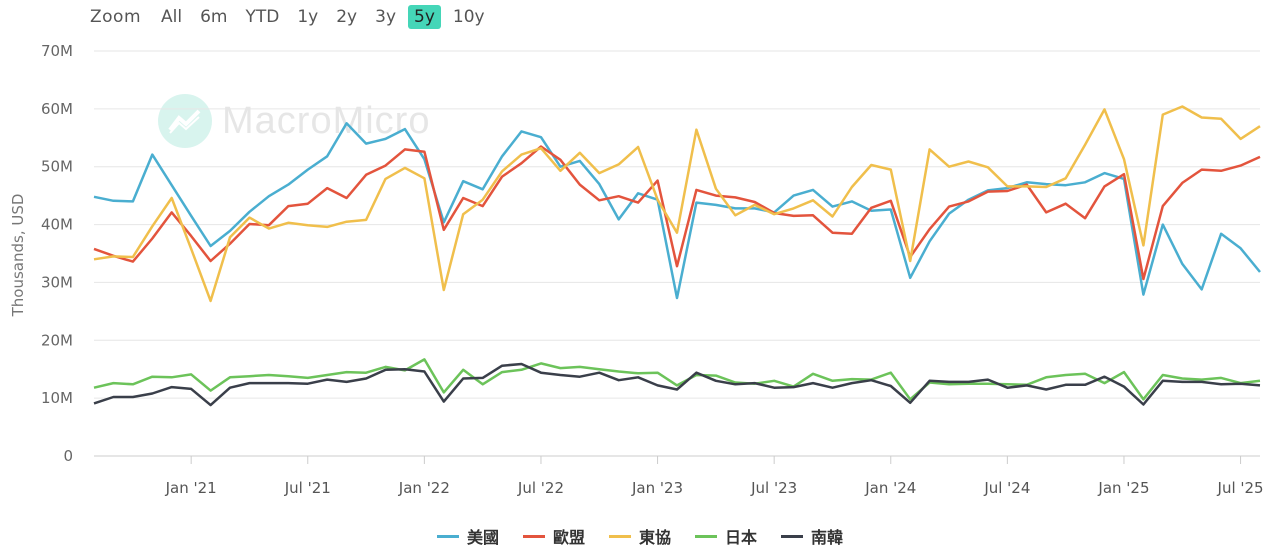 The width and height of the screenshot is (1280, 556). What do you see at coordinates (307, 488) in the screenshot?
I see `x-tick-label: Jul '21` at bounding box center [307, 488].